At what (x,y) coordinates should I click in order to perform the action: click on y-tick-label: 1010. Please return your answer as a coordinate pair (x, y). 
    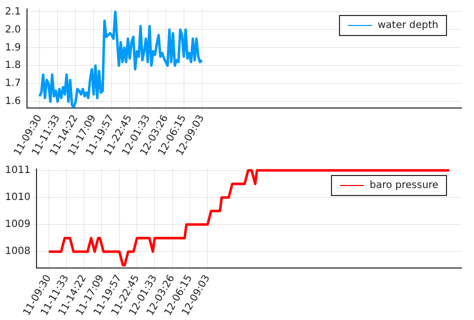
    Looking at the image, I should click on (17, 198).